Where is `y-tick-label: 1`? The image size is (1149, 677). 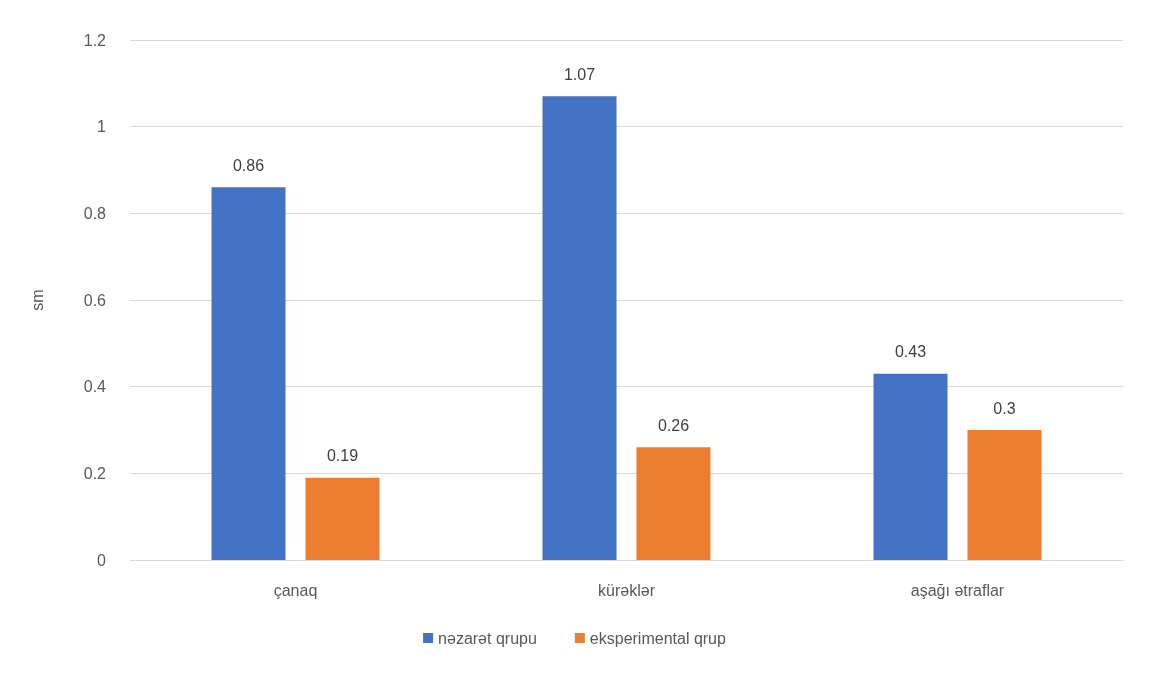
y-tick-label: 1 is located at coordinates (102, 127).